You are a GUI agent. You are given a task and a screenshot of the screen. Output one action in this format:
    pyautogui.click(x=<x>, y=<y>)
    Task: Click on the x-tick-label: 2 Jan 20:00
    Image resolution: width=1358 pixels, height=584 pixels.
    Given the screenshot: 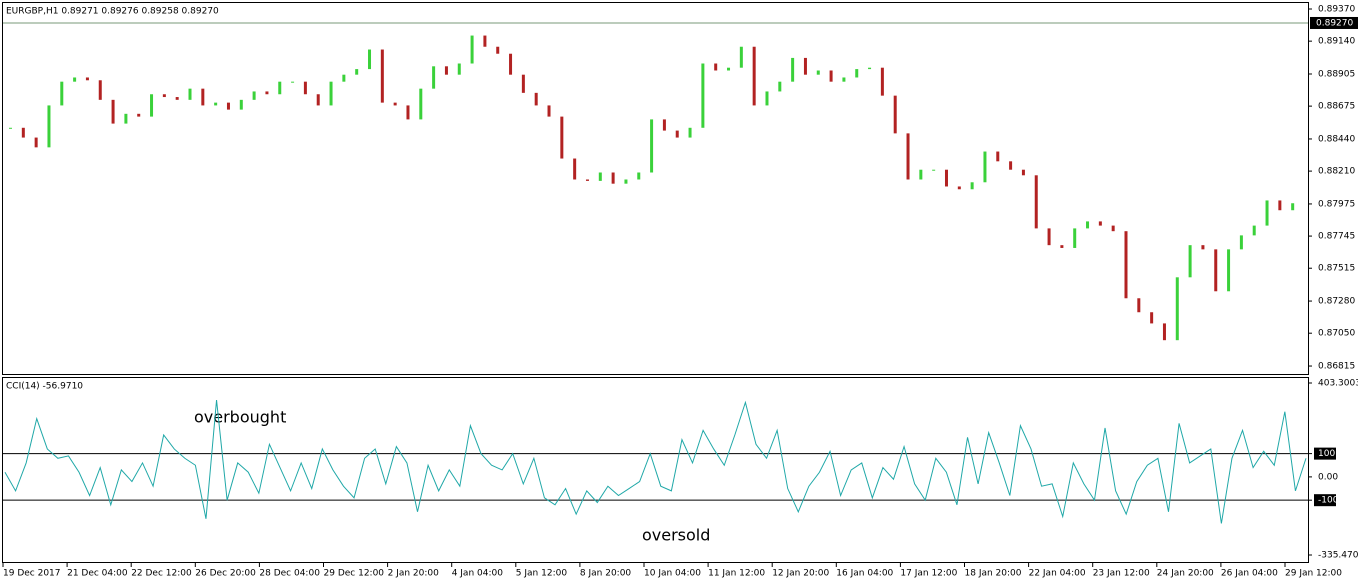 What is the action you would take?
    pyautogui.click(x=414, y=574)
    